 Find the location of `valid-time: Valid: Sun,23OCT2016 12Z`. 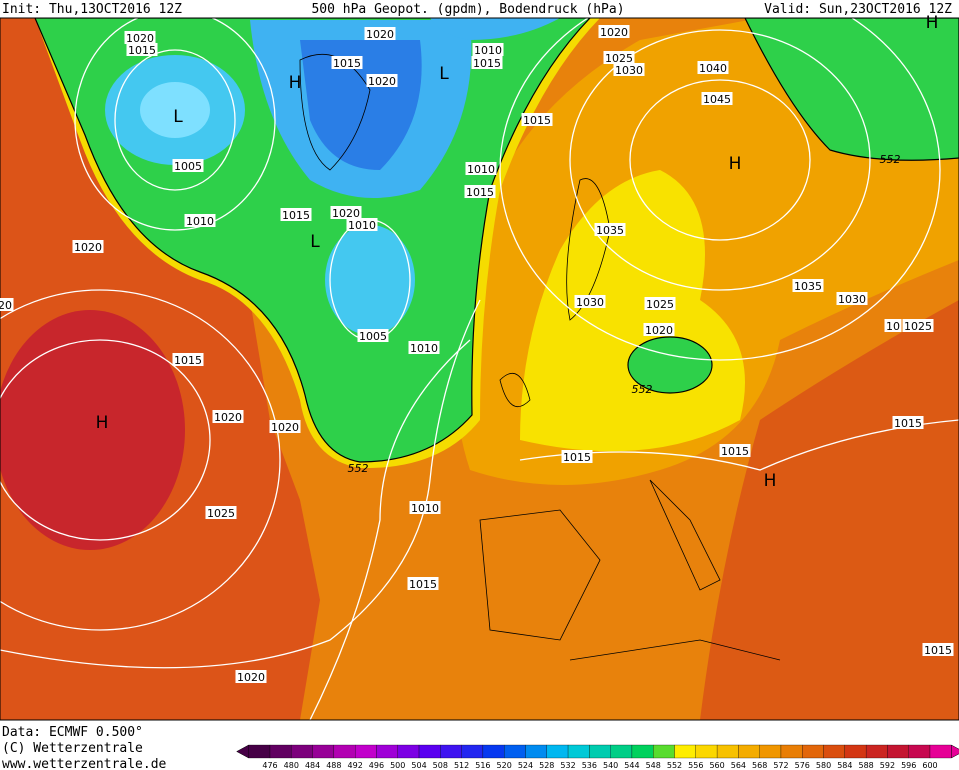

valid-time: Valid: Sun,23OCT2016 12Z is located at coordinates (858, 9).